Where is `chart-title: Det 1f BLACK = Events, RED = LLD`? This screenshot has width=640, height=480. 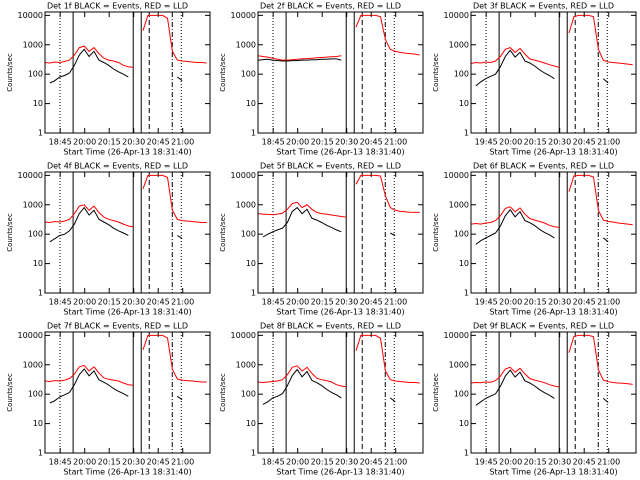
chart-title: Det 1f BLACK = Events, RED = LLD is located at coordinates (117, 6).